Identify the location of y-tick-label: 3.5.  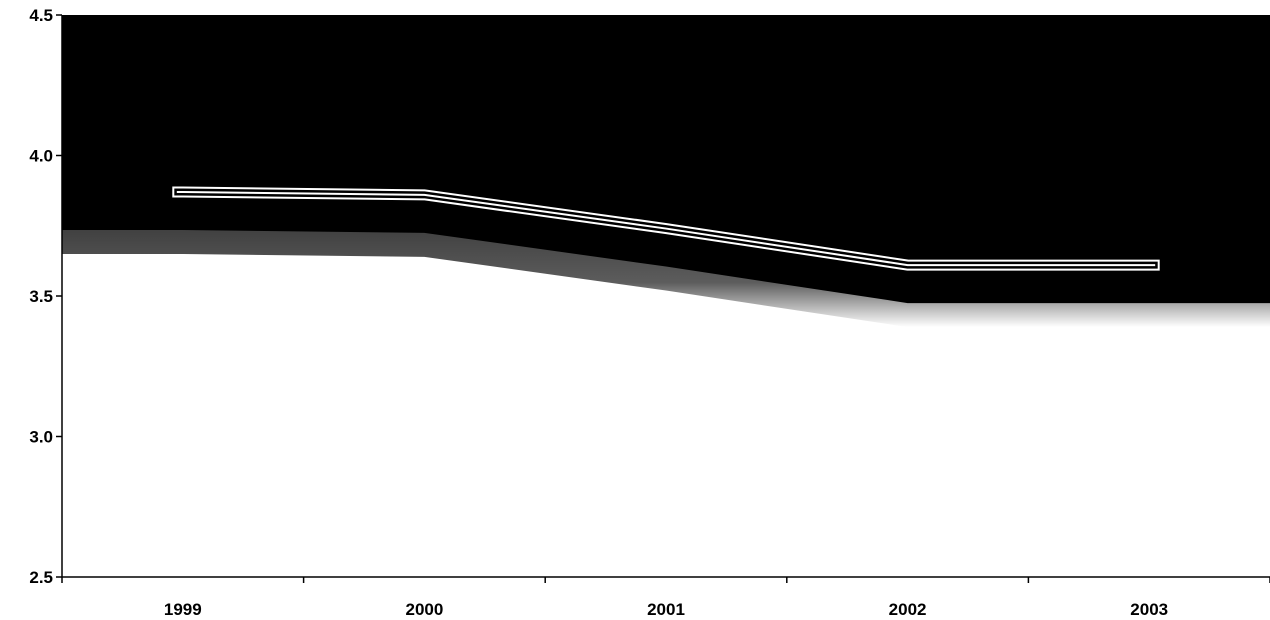
(41, 296).